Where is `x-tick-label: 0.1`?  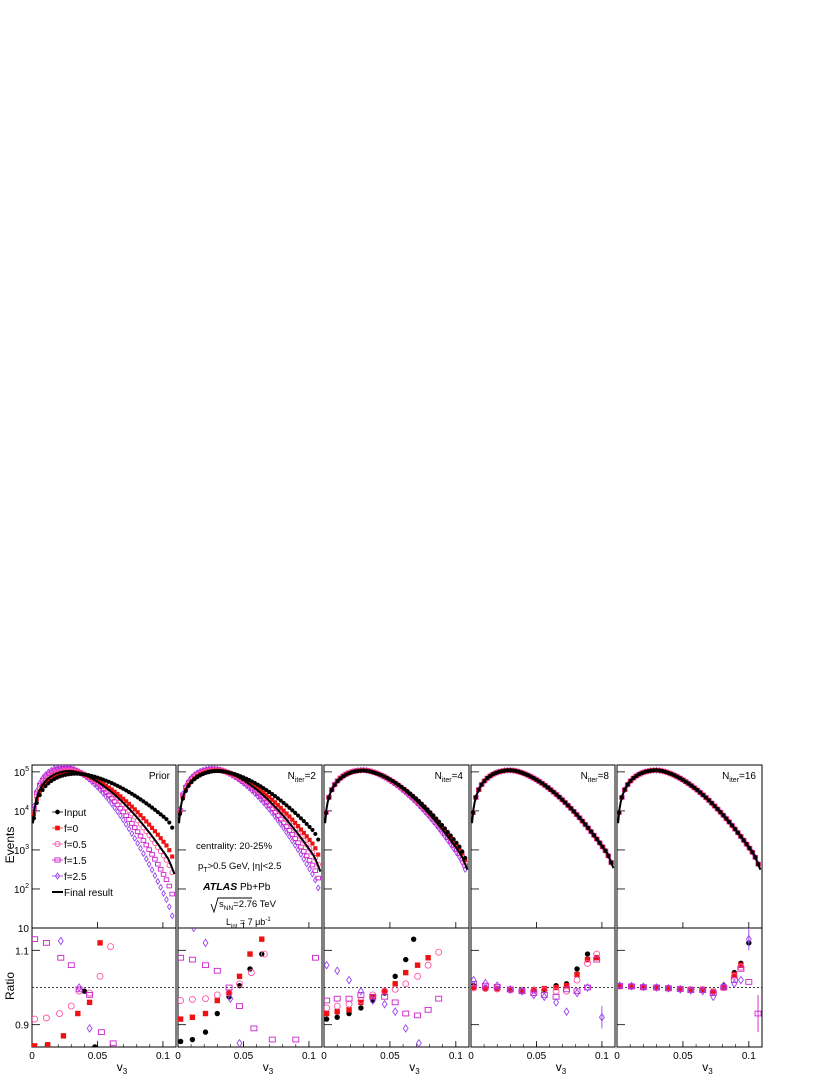 x-tick-label: 0.1 is located at coordinates (602, 1056).